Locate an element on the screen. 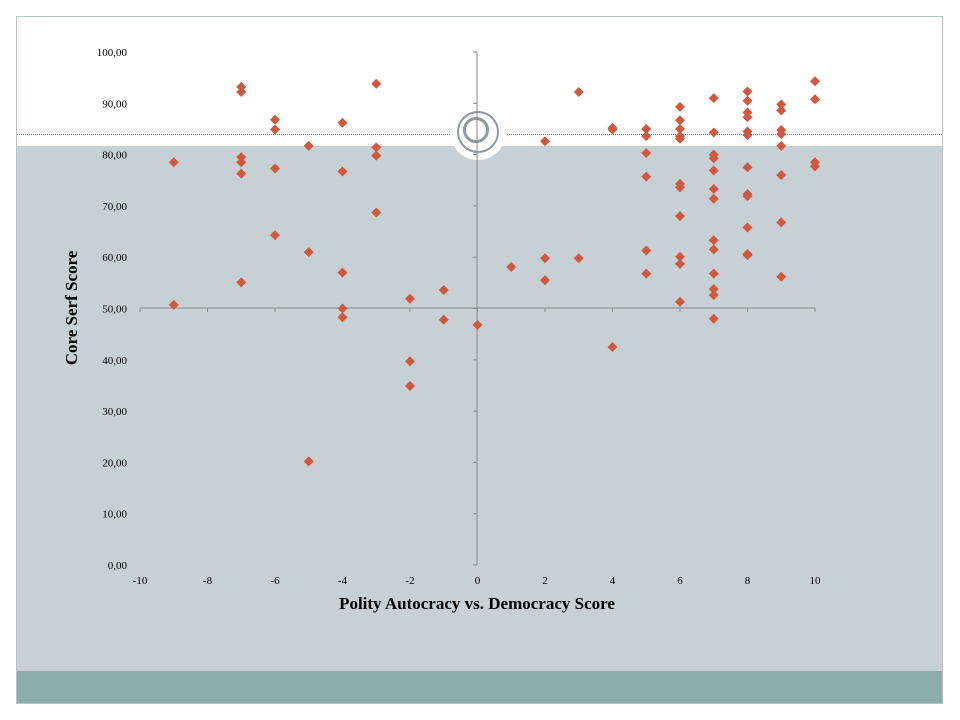  y-tick-label: 10,00 is located at coordinates (114, 515).